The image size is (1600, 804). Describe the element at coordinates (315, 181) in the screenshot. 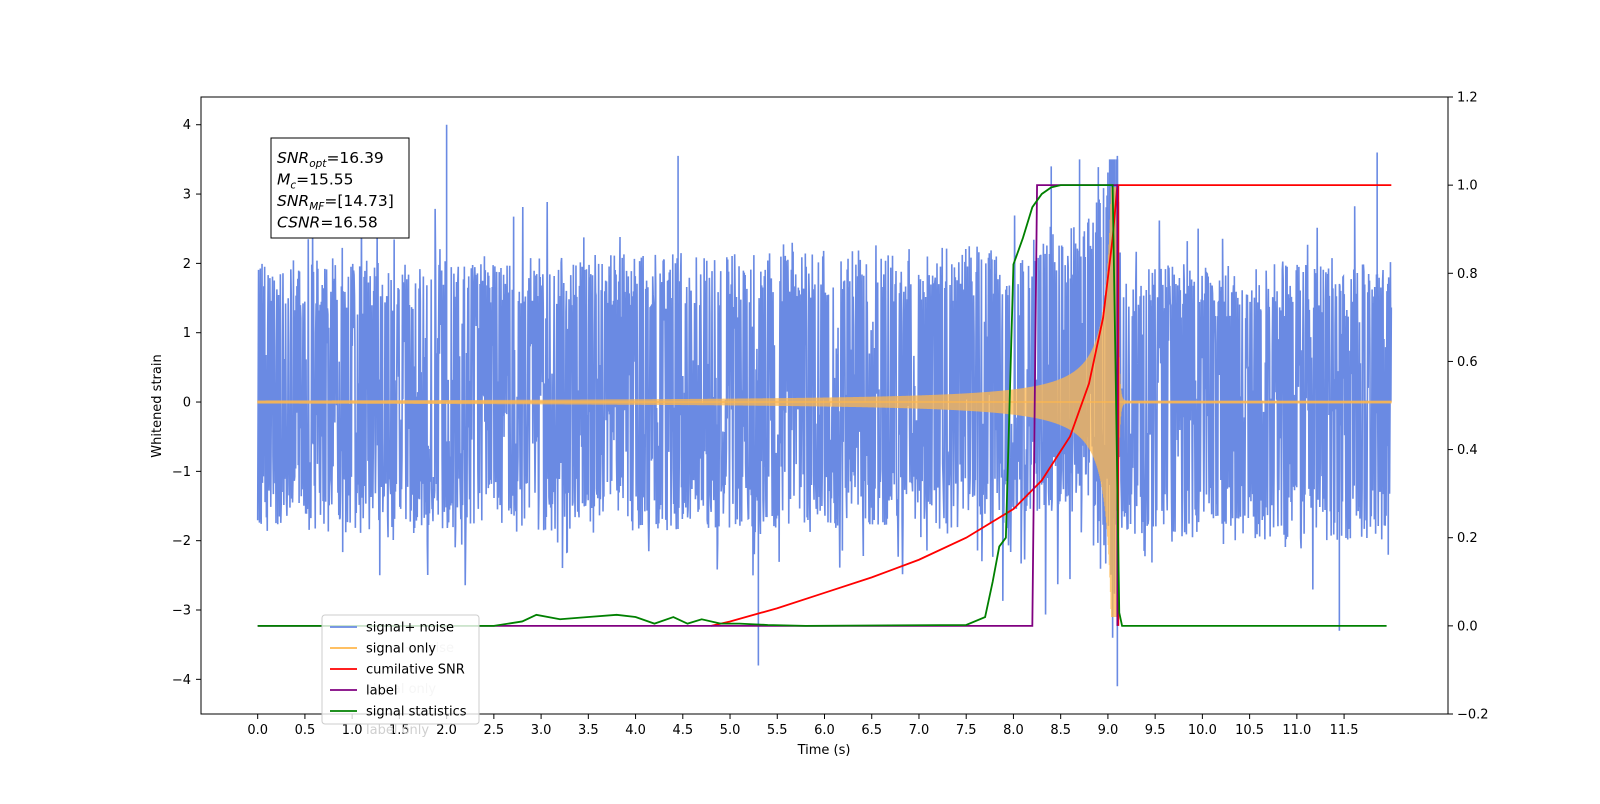

I see `annotation-line: Mc=15.55` at that location.